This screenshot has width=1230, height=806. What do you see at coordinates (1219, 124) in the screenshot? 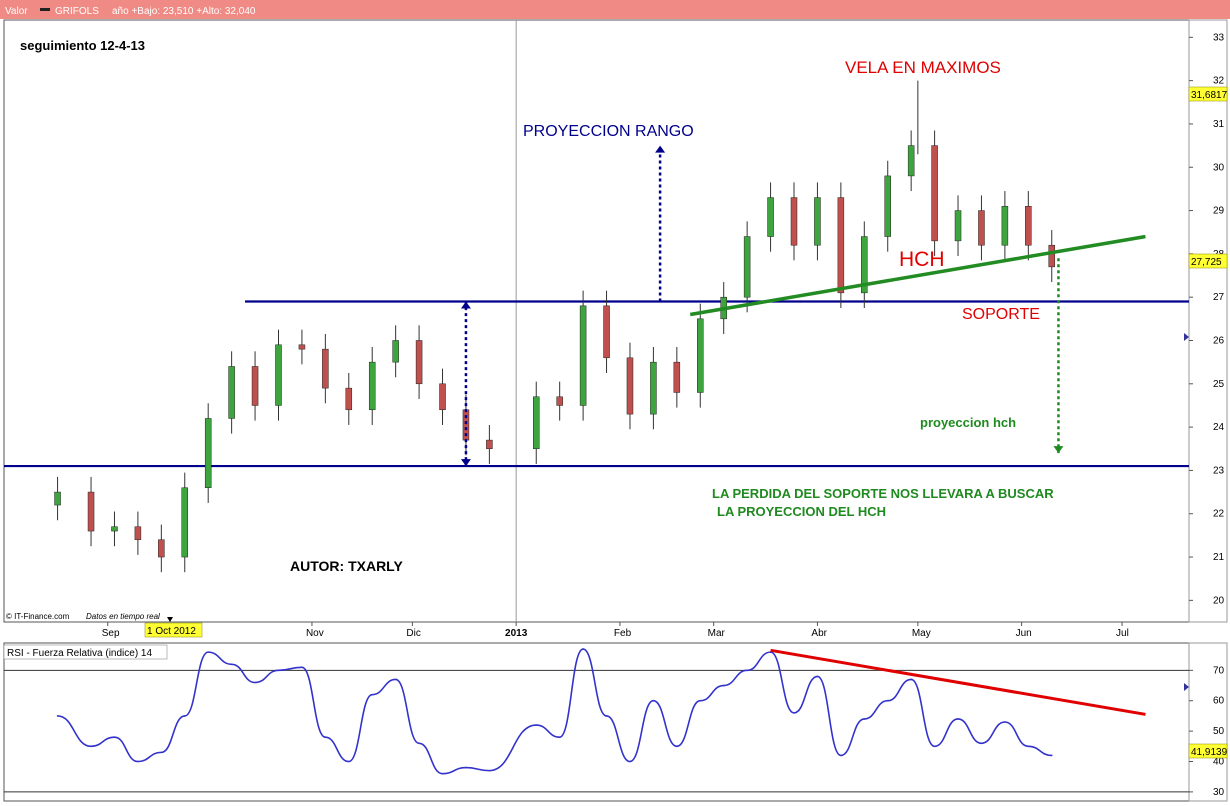
I see `price-y-tick-label: 31` at bounding box center [1219, 124].